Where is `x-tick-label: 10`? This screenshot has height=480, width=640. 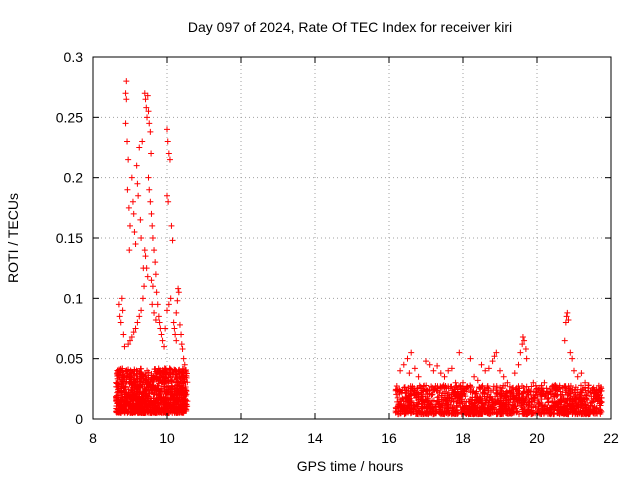 x-tick-label: 10 is located at coordinates (167, 438).